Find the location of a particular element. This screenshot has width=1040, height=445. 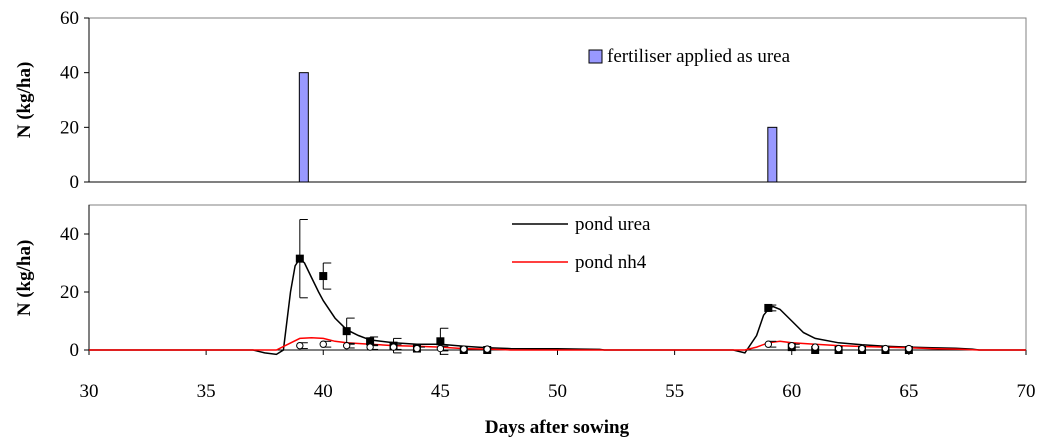

bottom-y-tick-label: 20 is located at coordinates (69, 292).